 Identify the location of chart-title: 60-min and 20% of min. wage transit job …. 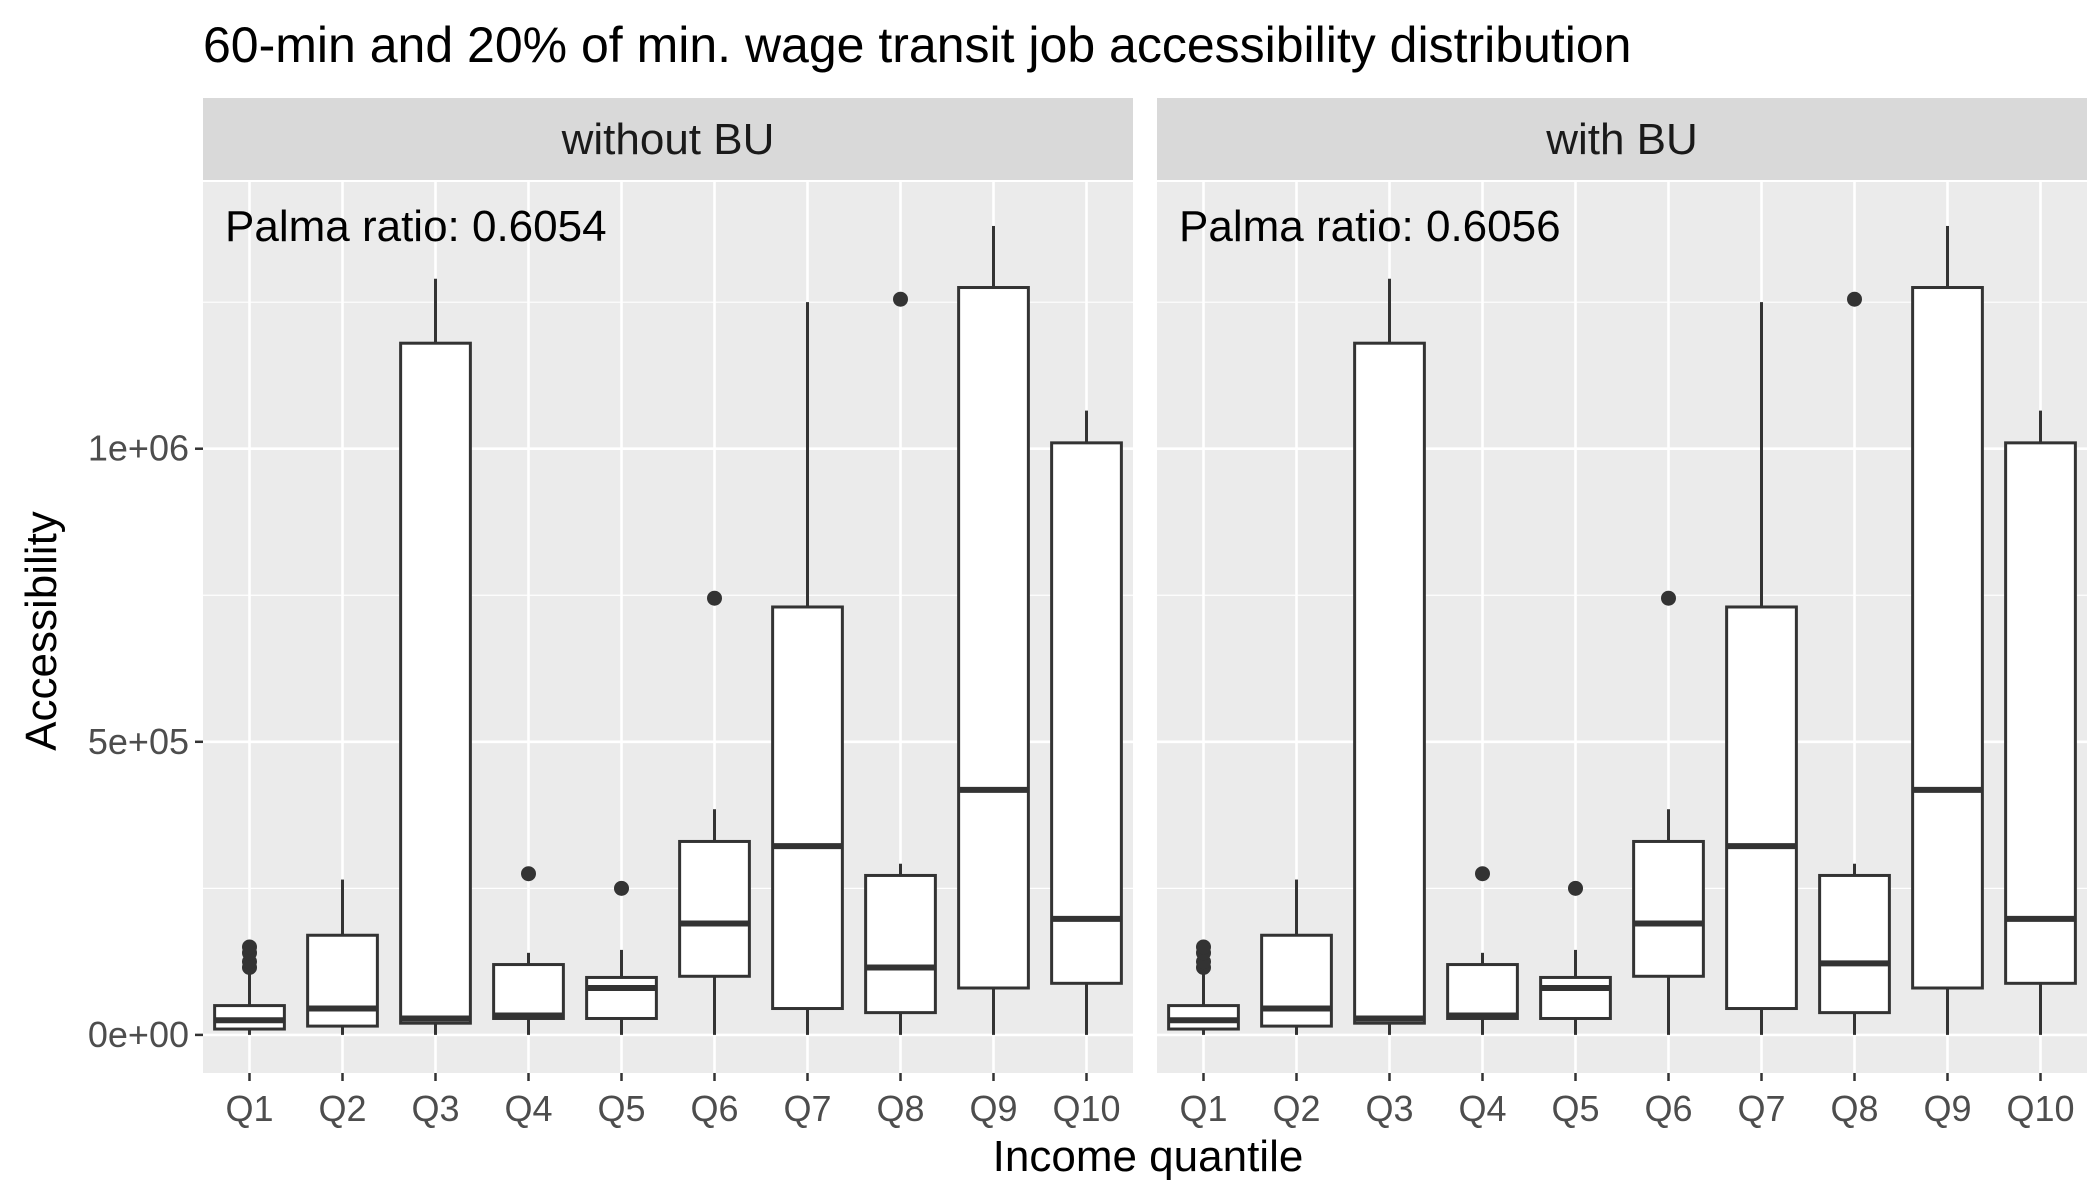
(917, 45).